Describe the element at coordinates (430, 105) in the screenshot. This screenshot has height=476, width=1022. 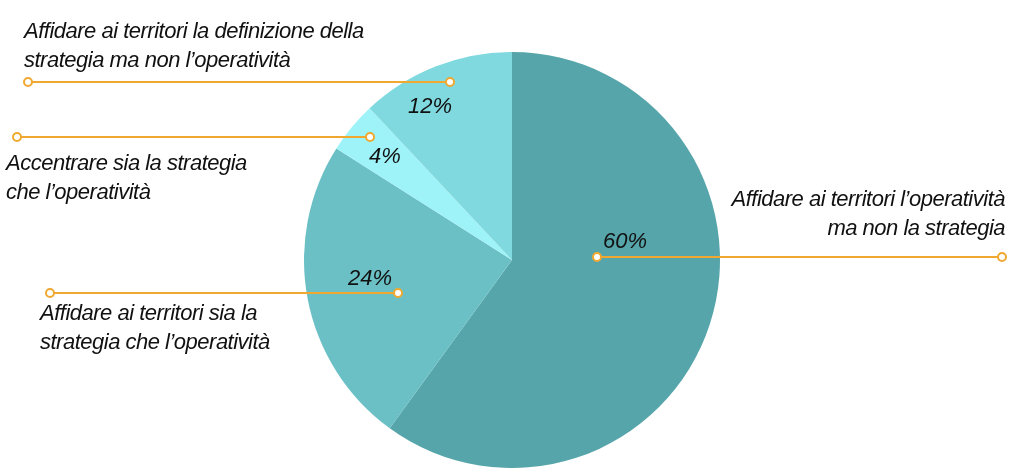
I see `data-label: 12%` at that location.